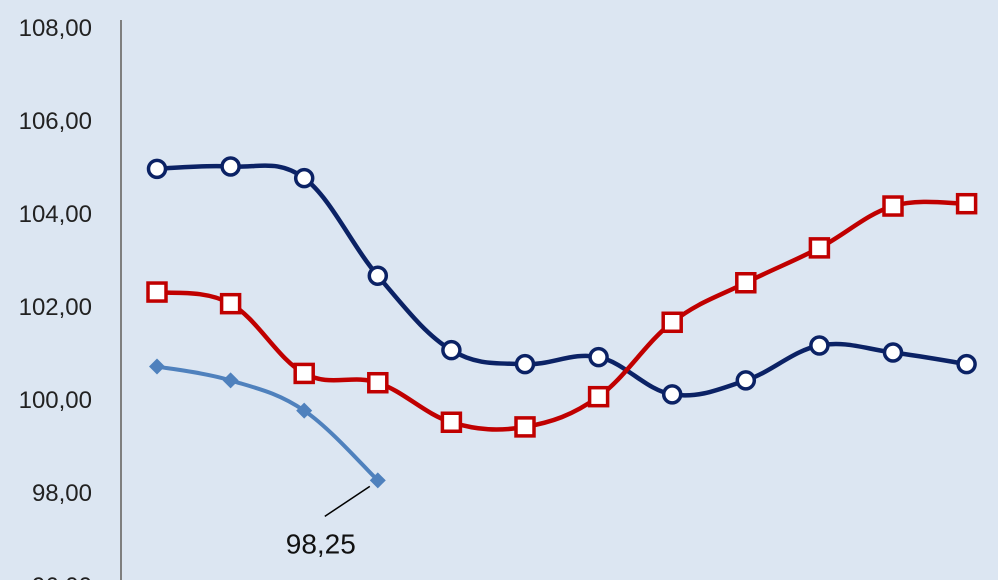 The width and height of the screenshot is (998, 580). I want to click on data-label: 98,25, so click(321, 543).